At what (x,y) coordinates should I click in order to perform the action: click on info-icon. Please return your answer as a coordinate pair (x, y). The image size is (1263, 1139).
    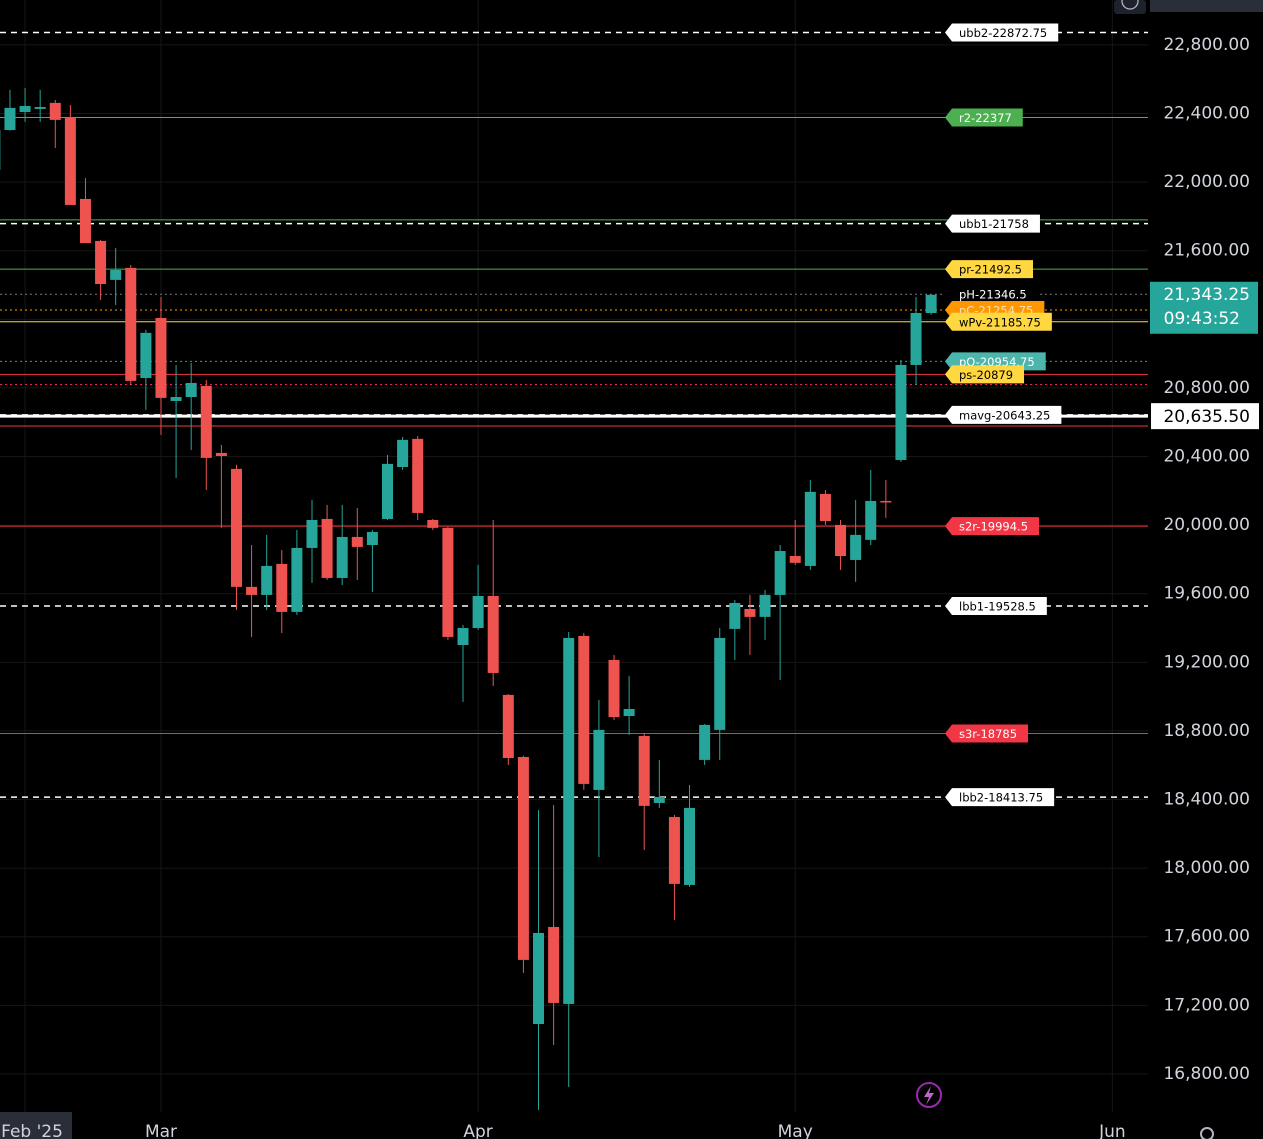
    Looking at the image, I should click on (1130, 5).